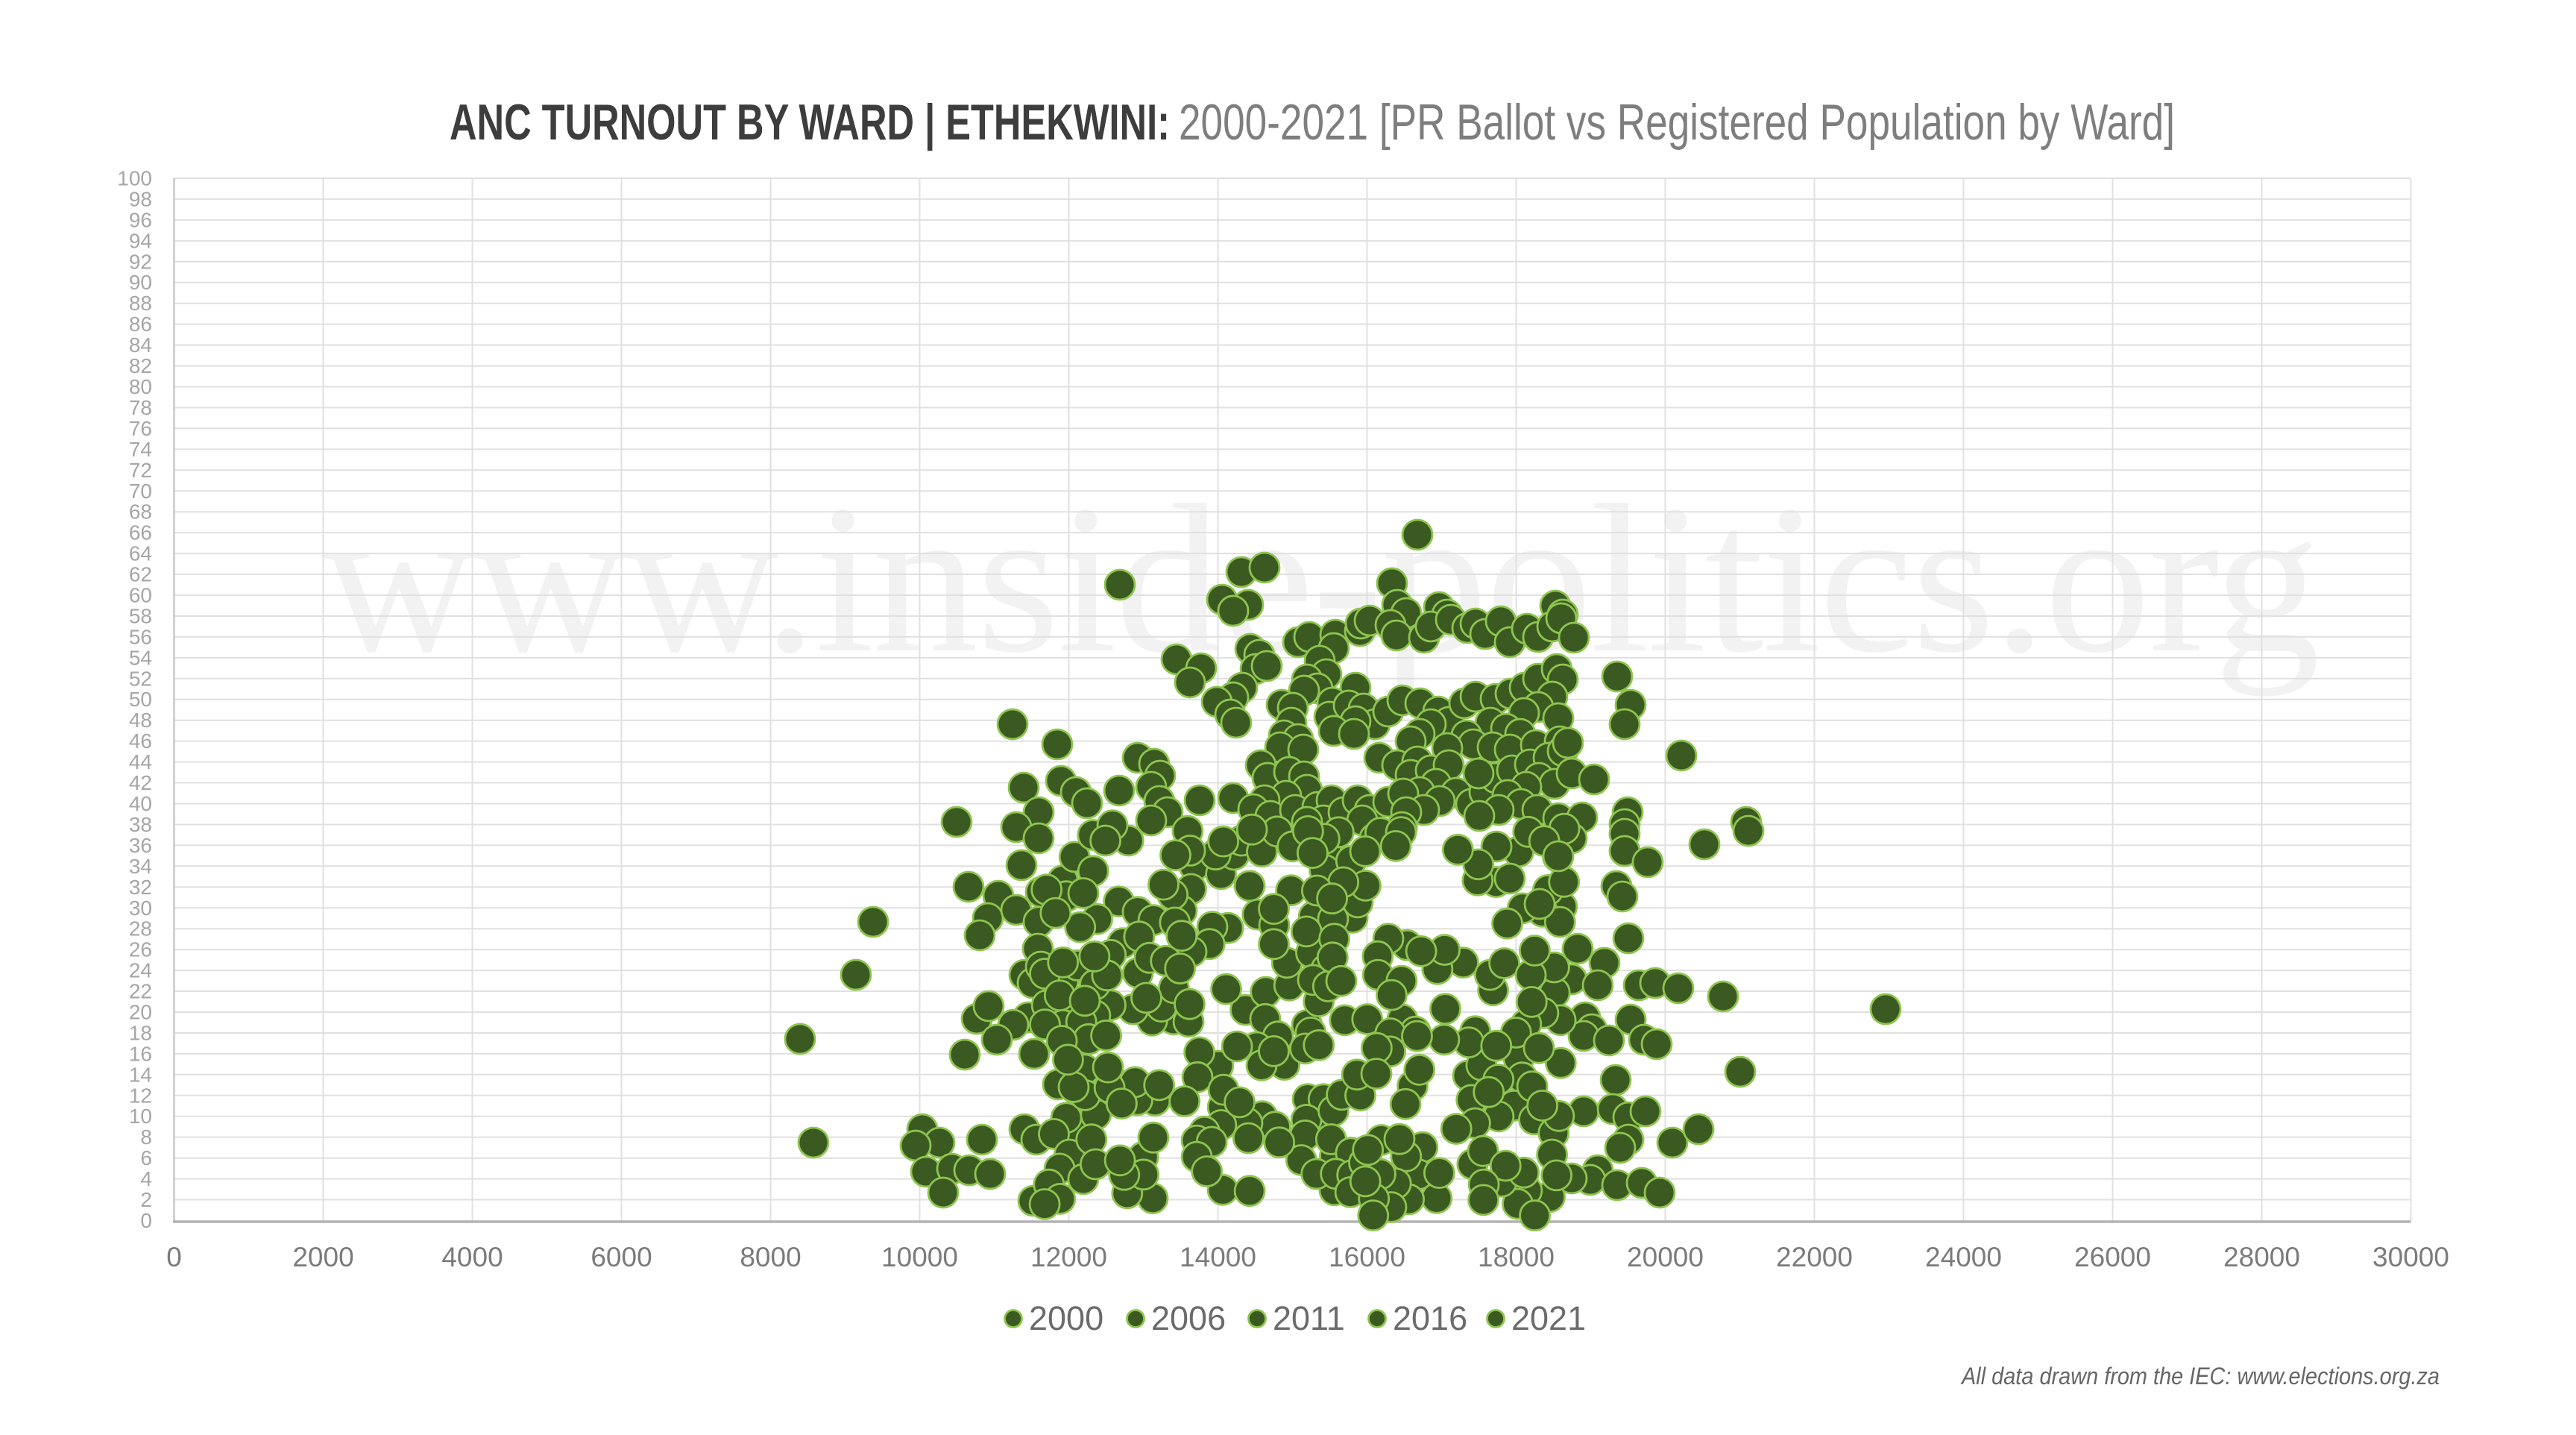 The image size is (2576, 1435). Describe the element at coordinates (140, 324) in the screenshot. I see `svg-text: 86` at that location.